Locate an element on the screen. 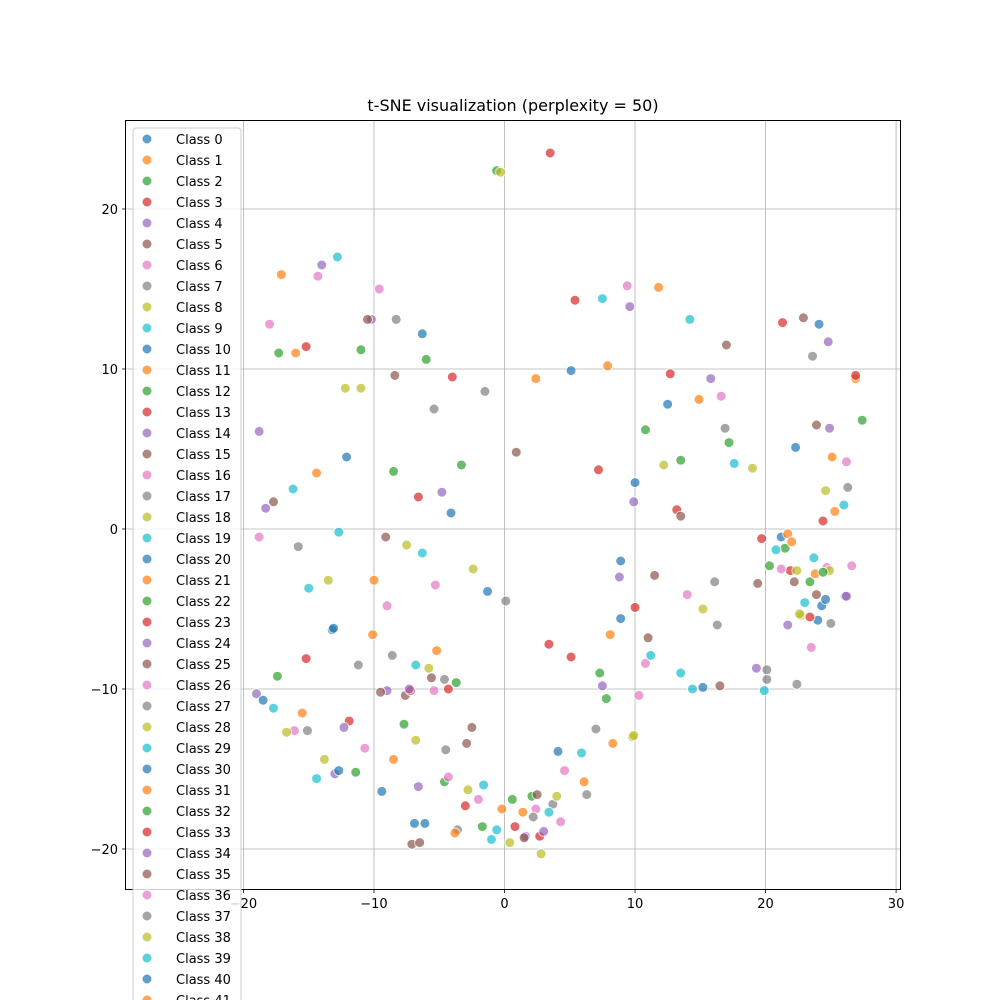  legend-entry-label: Class 8 is located at coordinates (199, 308).